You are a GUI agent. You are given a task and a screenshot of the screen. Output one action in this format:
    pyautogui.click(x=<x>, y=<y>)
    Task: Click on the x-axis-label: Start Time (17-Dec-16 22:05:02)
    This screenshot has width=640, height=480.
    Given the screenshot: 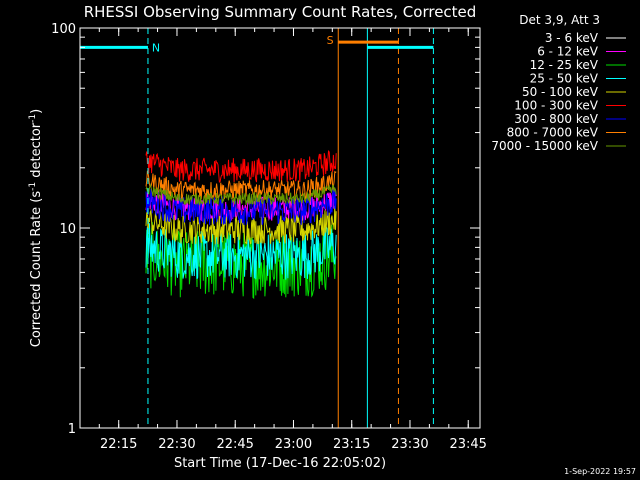 What is the action you would take?
    pyautogui.click(x=280, y=463)
    